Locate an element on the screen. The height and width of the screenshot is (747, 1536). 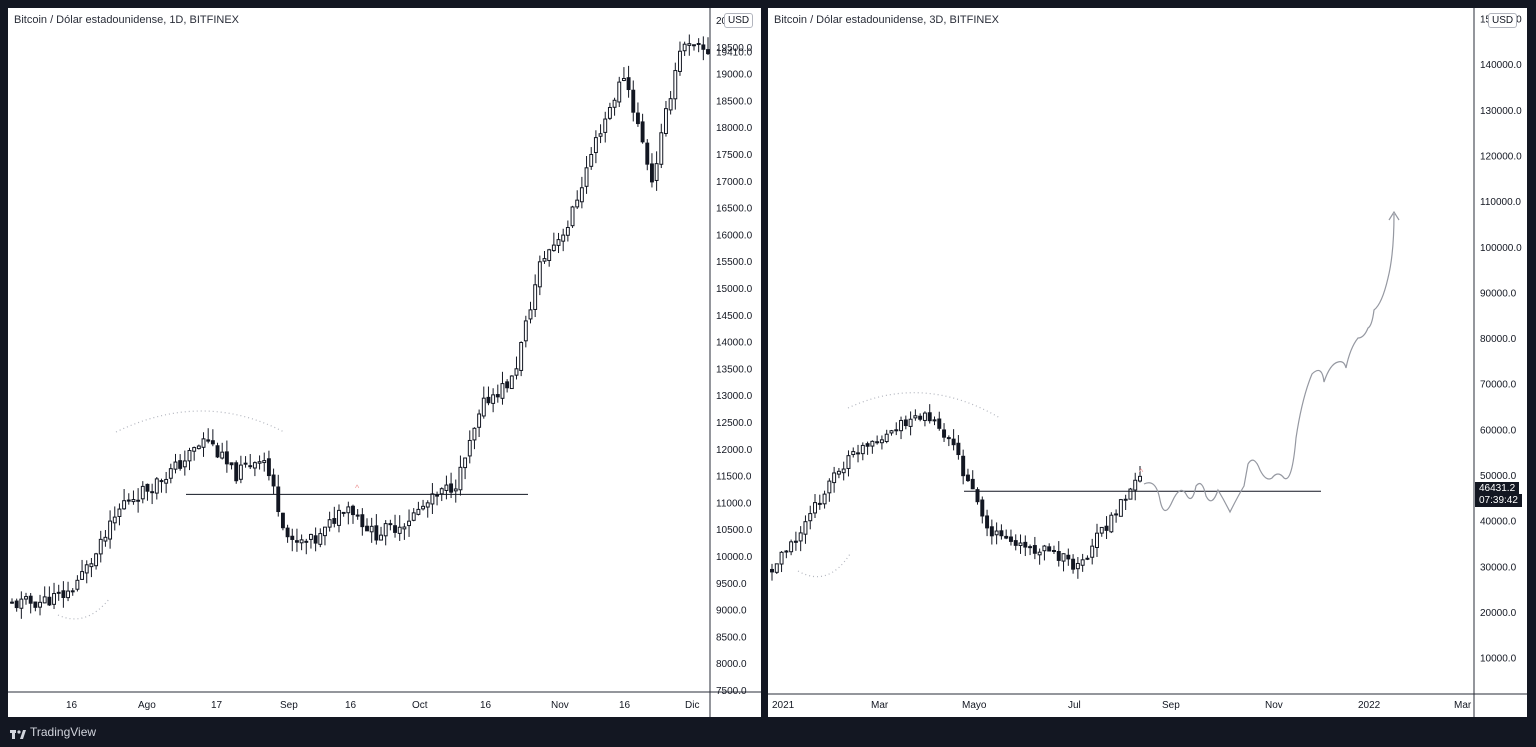
tradingview-logo: TradingView is located at coordinates (53, 732).